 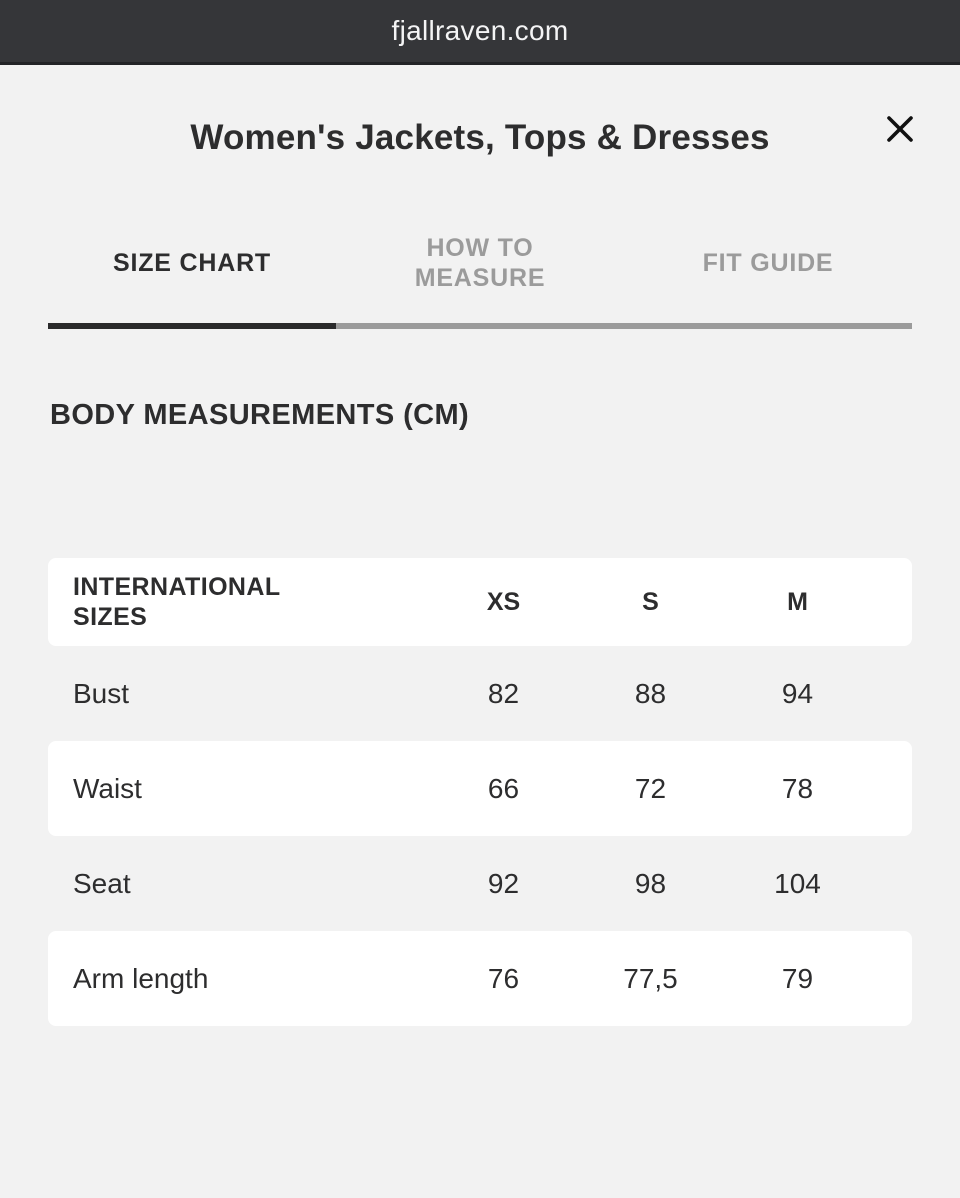 What do you see at coordinates (503, 883) in the screenshot?
I see `cell-value: 92` at bounding box center [503, 883].